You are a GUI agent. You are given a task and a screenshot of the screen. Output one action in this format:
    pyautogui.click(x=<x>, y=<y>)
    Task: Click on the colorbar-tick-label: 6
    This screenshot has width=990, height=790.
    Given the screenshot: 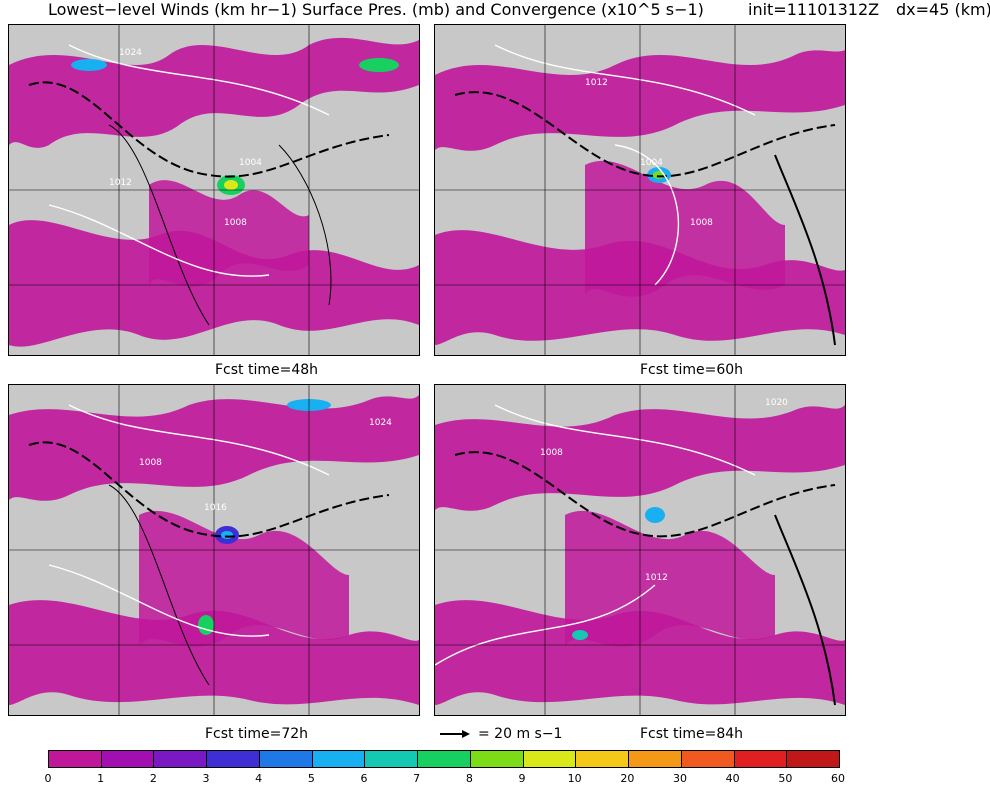 What is the action you would take?
    pyautogui.click(x=364, y=778)
    